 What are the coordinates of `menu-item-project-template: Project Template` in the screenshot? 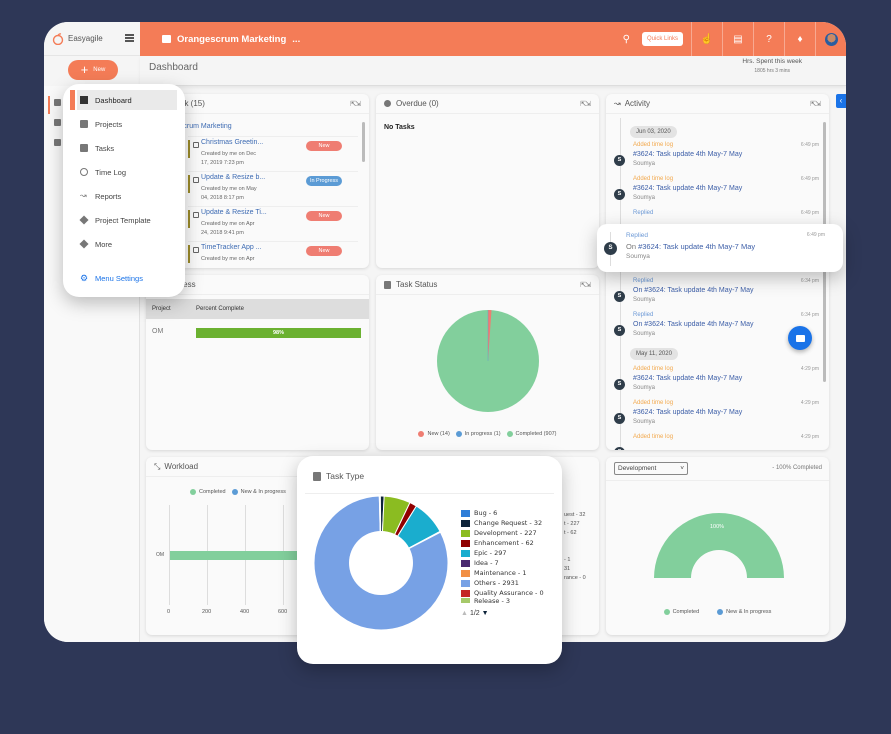 It's located at (127, 220).